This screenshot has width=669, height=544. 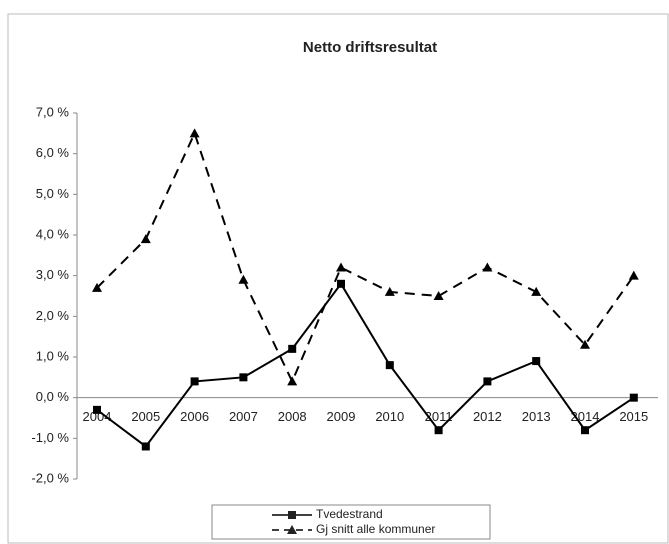 What do you see at coordinates (370, 47) in the screenshot?
I see `chart-title: Netto driftsresultat` at bounding box center [370, 47].